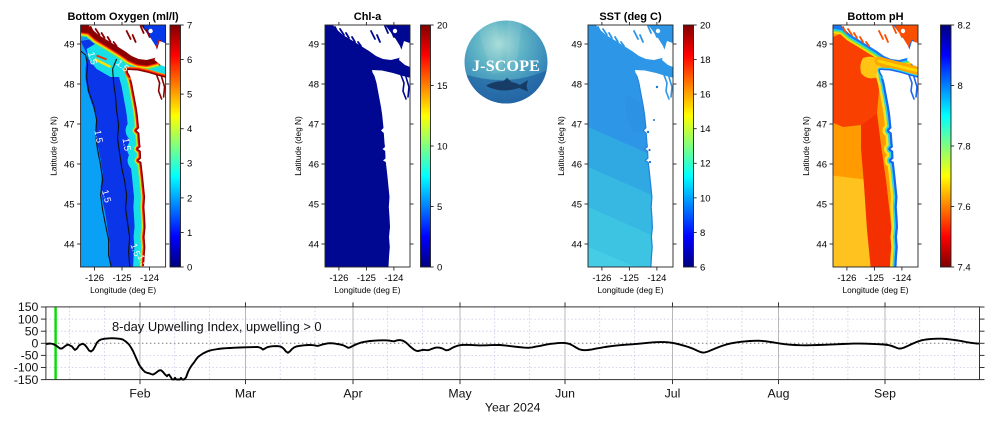 Image resolution: width=1000 pixels, height=430 pixels. Describe the element at coordinates (705, 95) in the screenshot. I see `svg-text: 16` at that location.